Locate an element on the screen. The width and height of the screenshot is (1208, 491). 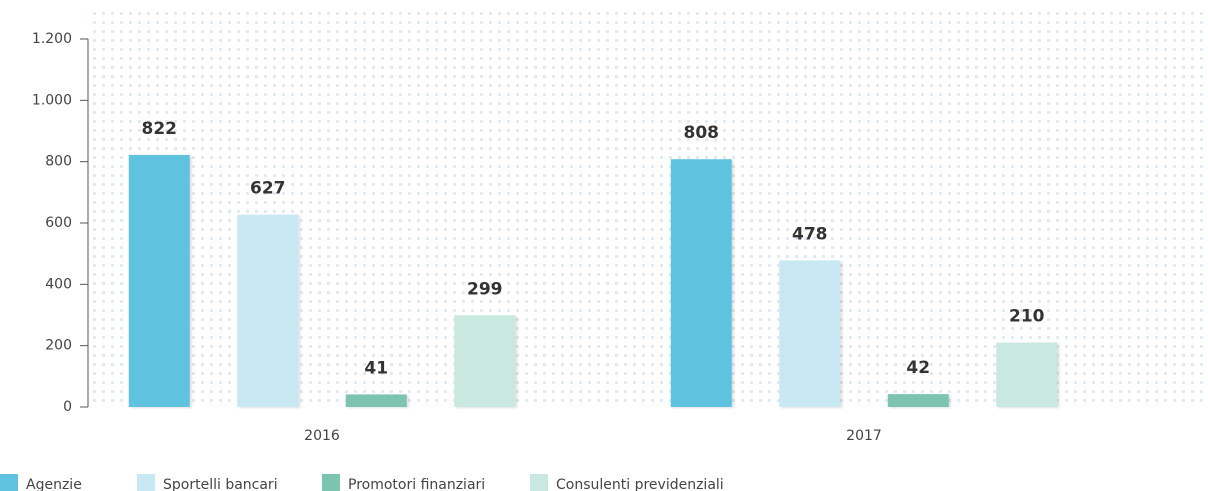
x-tick-label: 2017 is located at coordinates (864, 436).